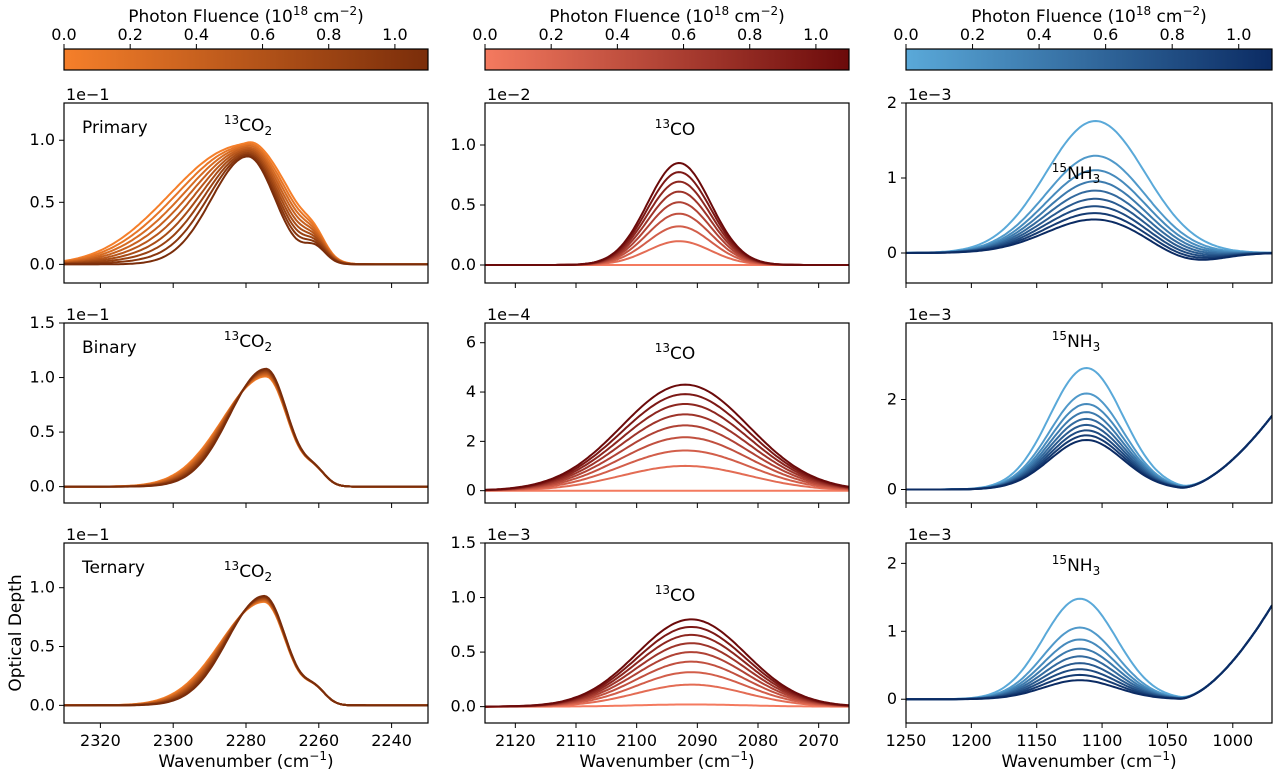 The height and width of the screenshot is (780, 1280). What do you see at coordinates (246, 740) in the screenshot?
I see `x-tick-label: 2280` at bounding box center [246, 740].